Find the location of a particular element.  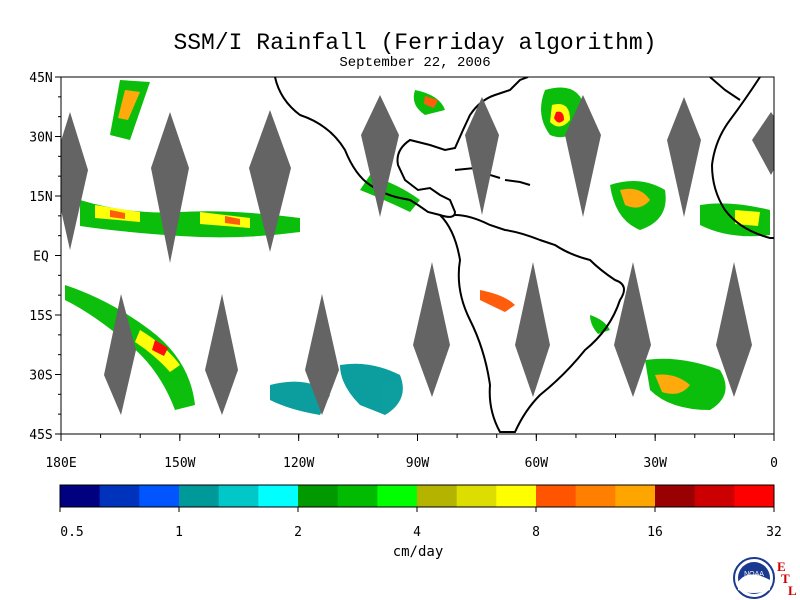

lab-letter-t: T is located at coordinates (785, 578).